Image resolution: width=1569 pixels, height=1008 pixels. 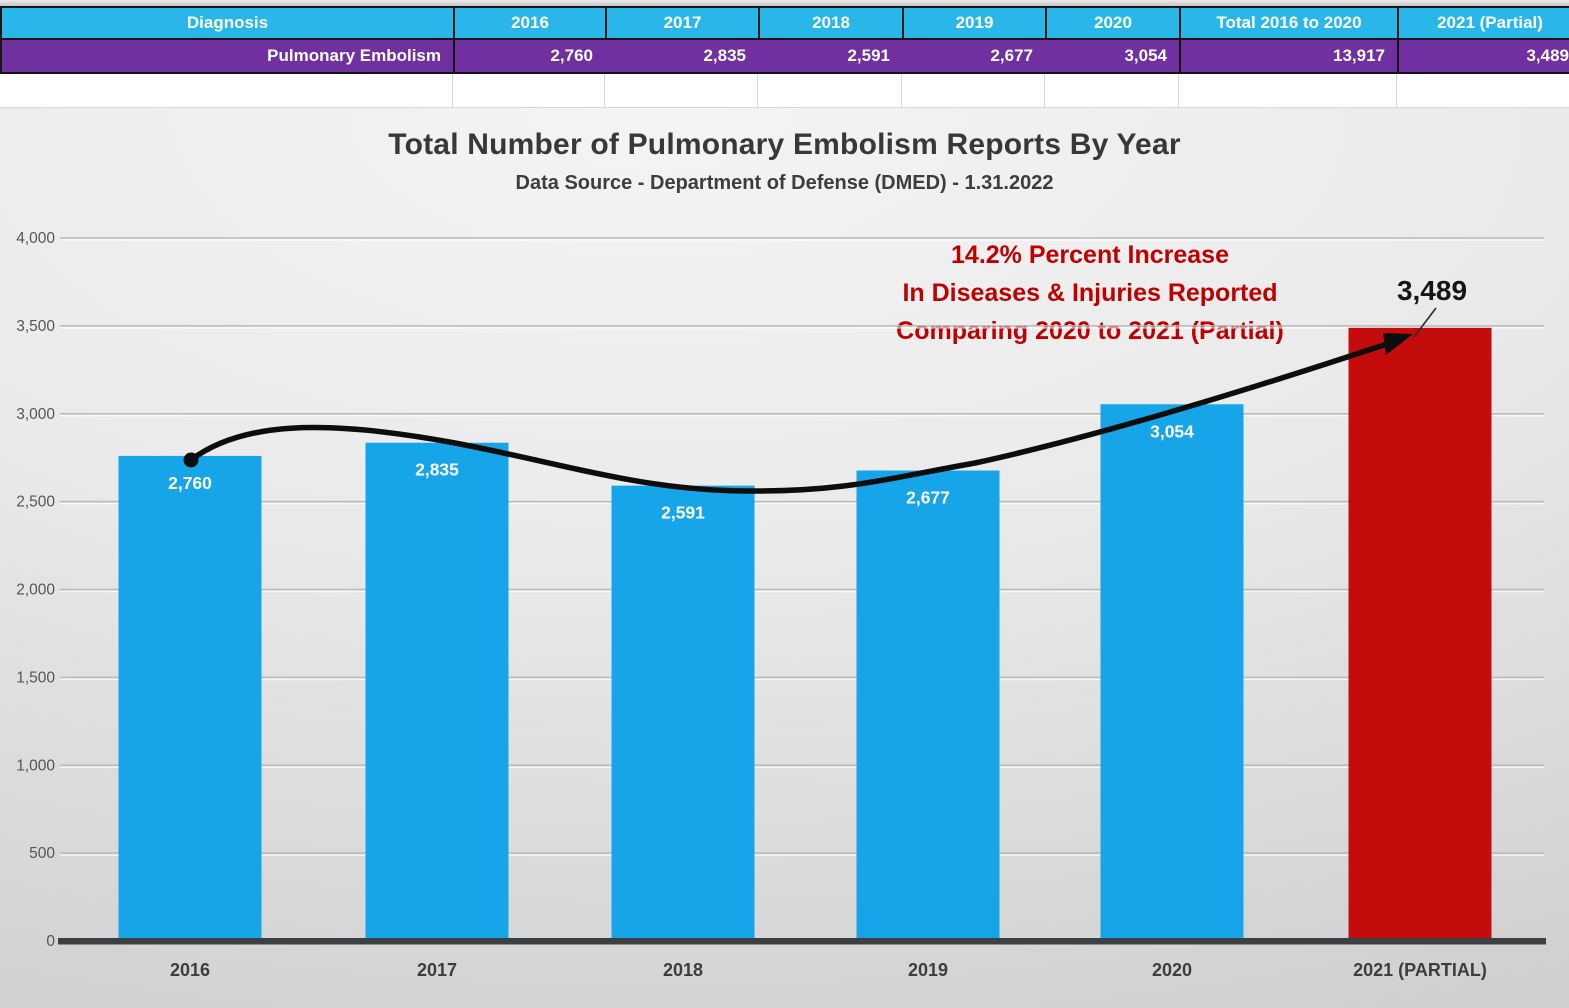 What do you see at coordinates (973, 57) in the screenshot?
I see `cell-2019: 2,677` at bounding box center [973, 57].